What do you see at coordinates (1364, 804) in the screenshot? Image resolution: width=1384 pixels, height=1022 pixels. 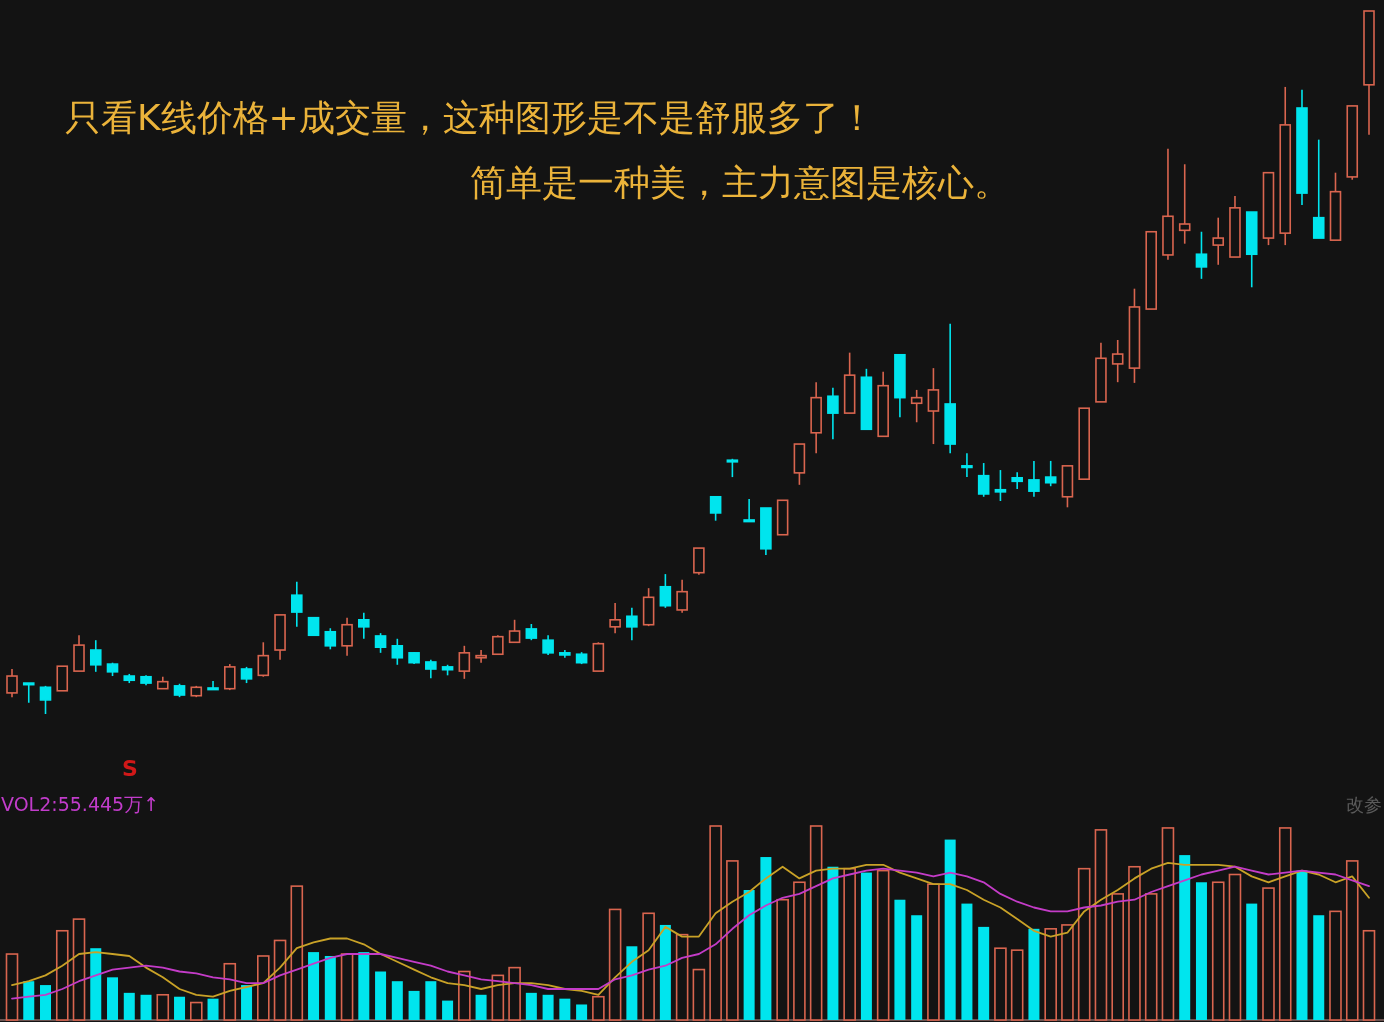 I see `annotation: 改参` at bounding box center [1364, 804].